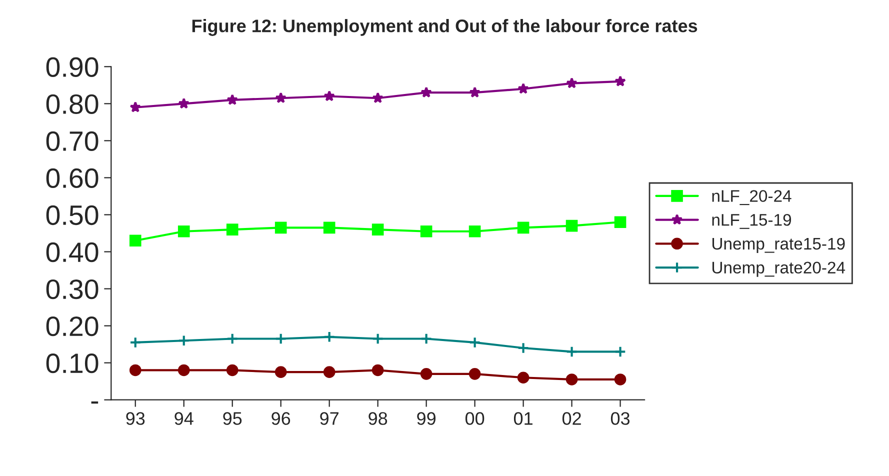 This screenshot has height=476, width=889. Describe the element at coordinates (72, 104) in the screenshot. I see `y-tick-label: 0.80` at that location.